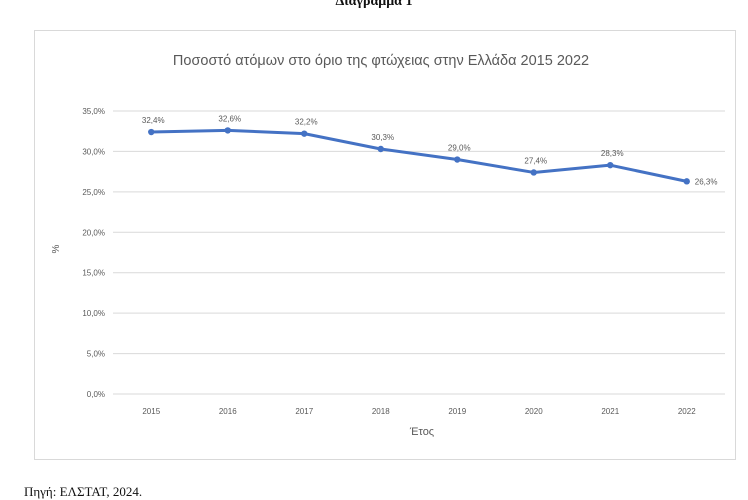 Image resolution: width=748 pixels, height=500 pixels. I want to click on y-tick-label: 35,0%, so click(93, 111).